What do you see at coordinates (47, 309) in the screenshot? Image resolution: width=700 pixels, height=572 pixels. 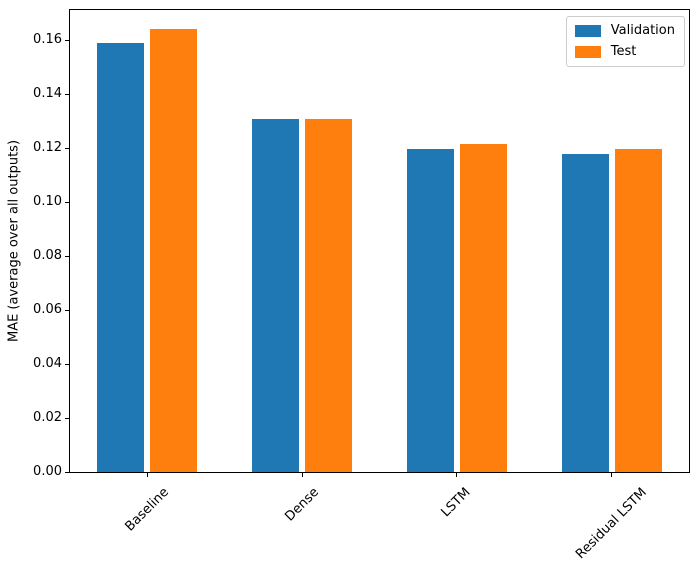 I see `y-tick-label: 0.06` at bounding box center [47, 309].